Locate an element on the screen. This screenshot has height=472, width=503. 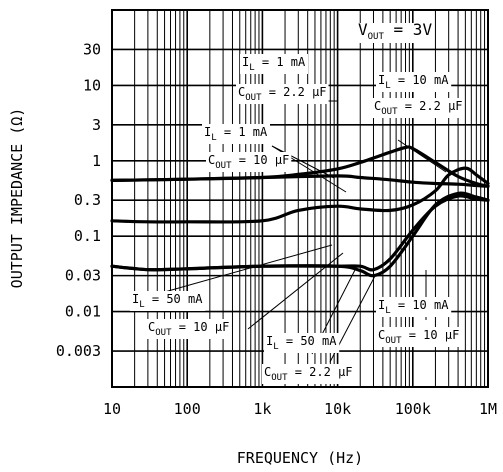
x-tick-label: 10 is located at coordinates (112, 409).